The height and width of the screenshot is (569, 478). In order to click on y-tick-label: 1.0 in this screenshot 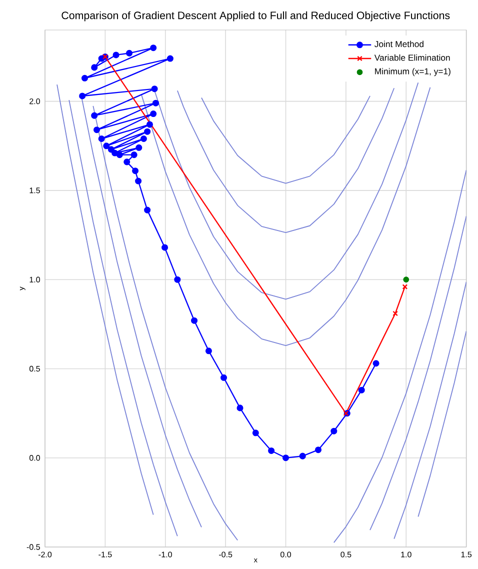, I will do `click(35, 279)`.